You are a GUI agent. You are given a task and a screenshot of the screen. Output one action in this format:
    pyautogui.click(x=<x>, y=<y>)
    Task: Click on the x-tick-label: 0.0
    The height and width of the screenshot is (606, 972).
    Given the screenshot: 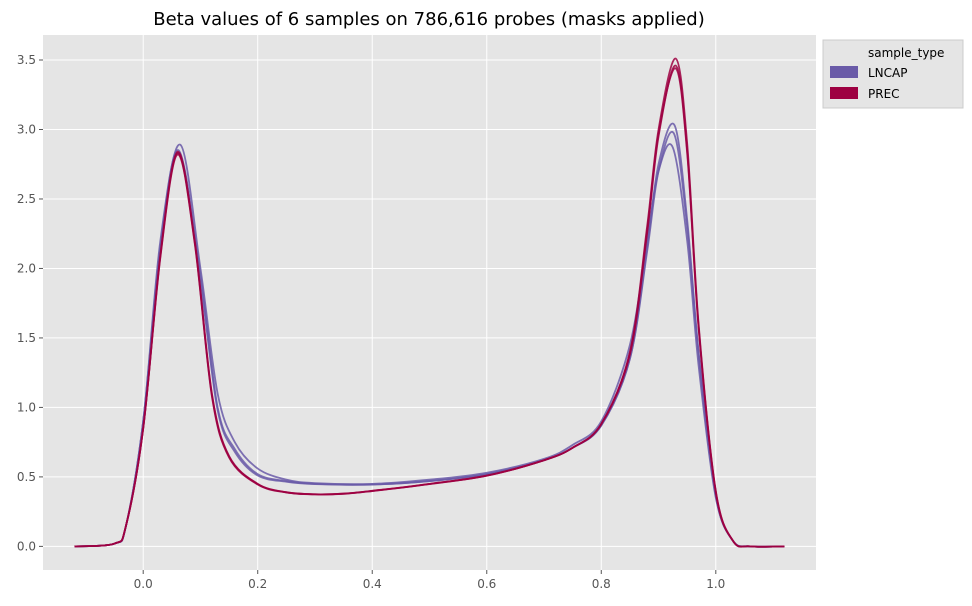 What is the action you would take?
    pyautogui.click(x=143, y=584)
    